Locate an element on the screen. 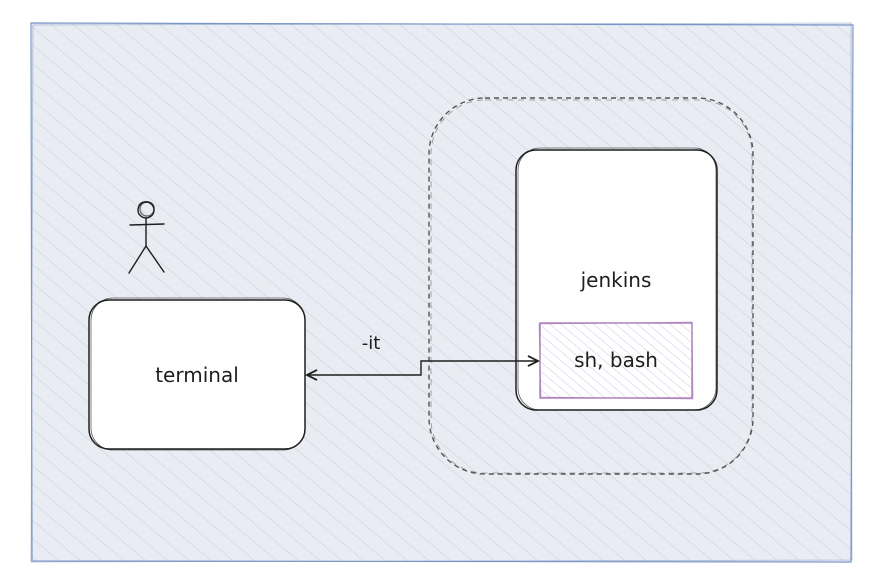  user-icon is located at coordinates (146, 237).